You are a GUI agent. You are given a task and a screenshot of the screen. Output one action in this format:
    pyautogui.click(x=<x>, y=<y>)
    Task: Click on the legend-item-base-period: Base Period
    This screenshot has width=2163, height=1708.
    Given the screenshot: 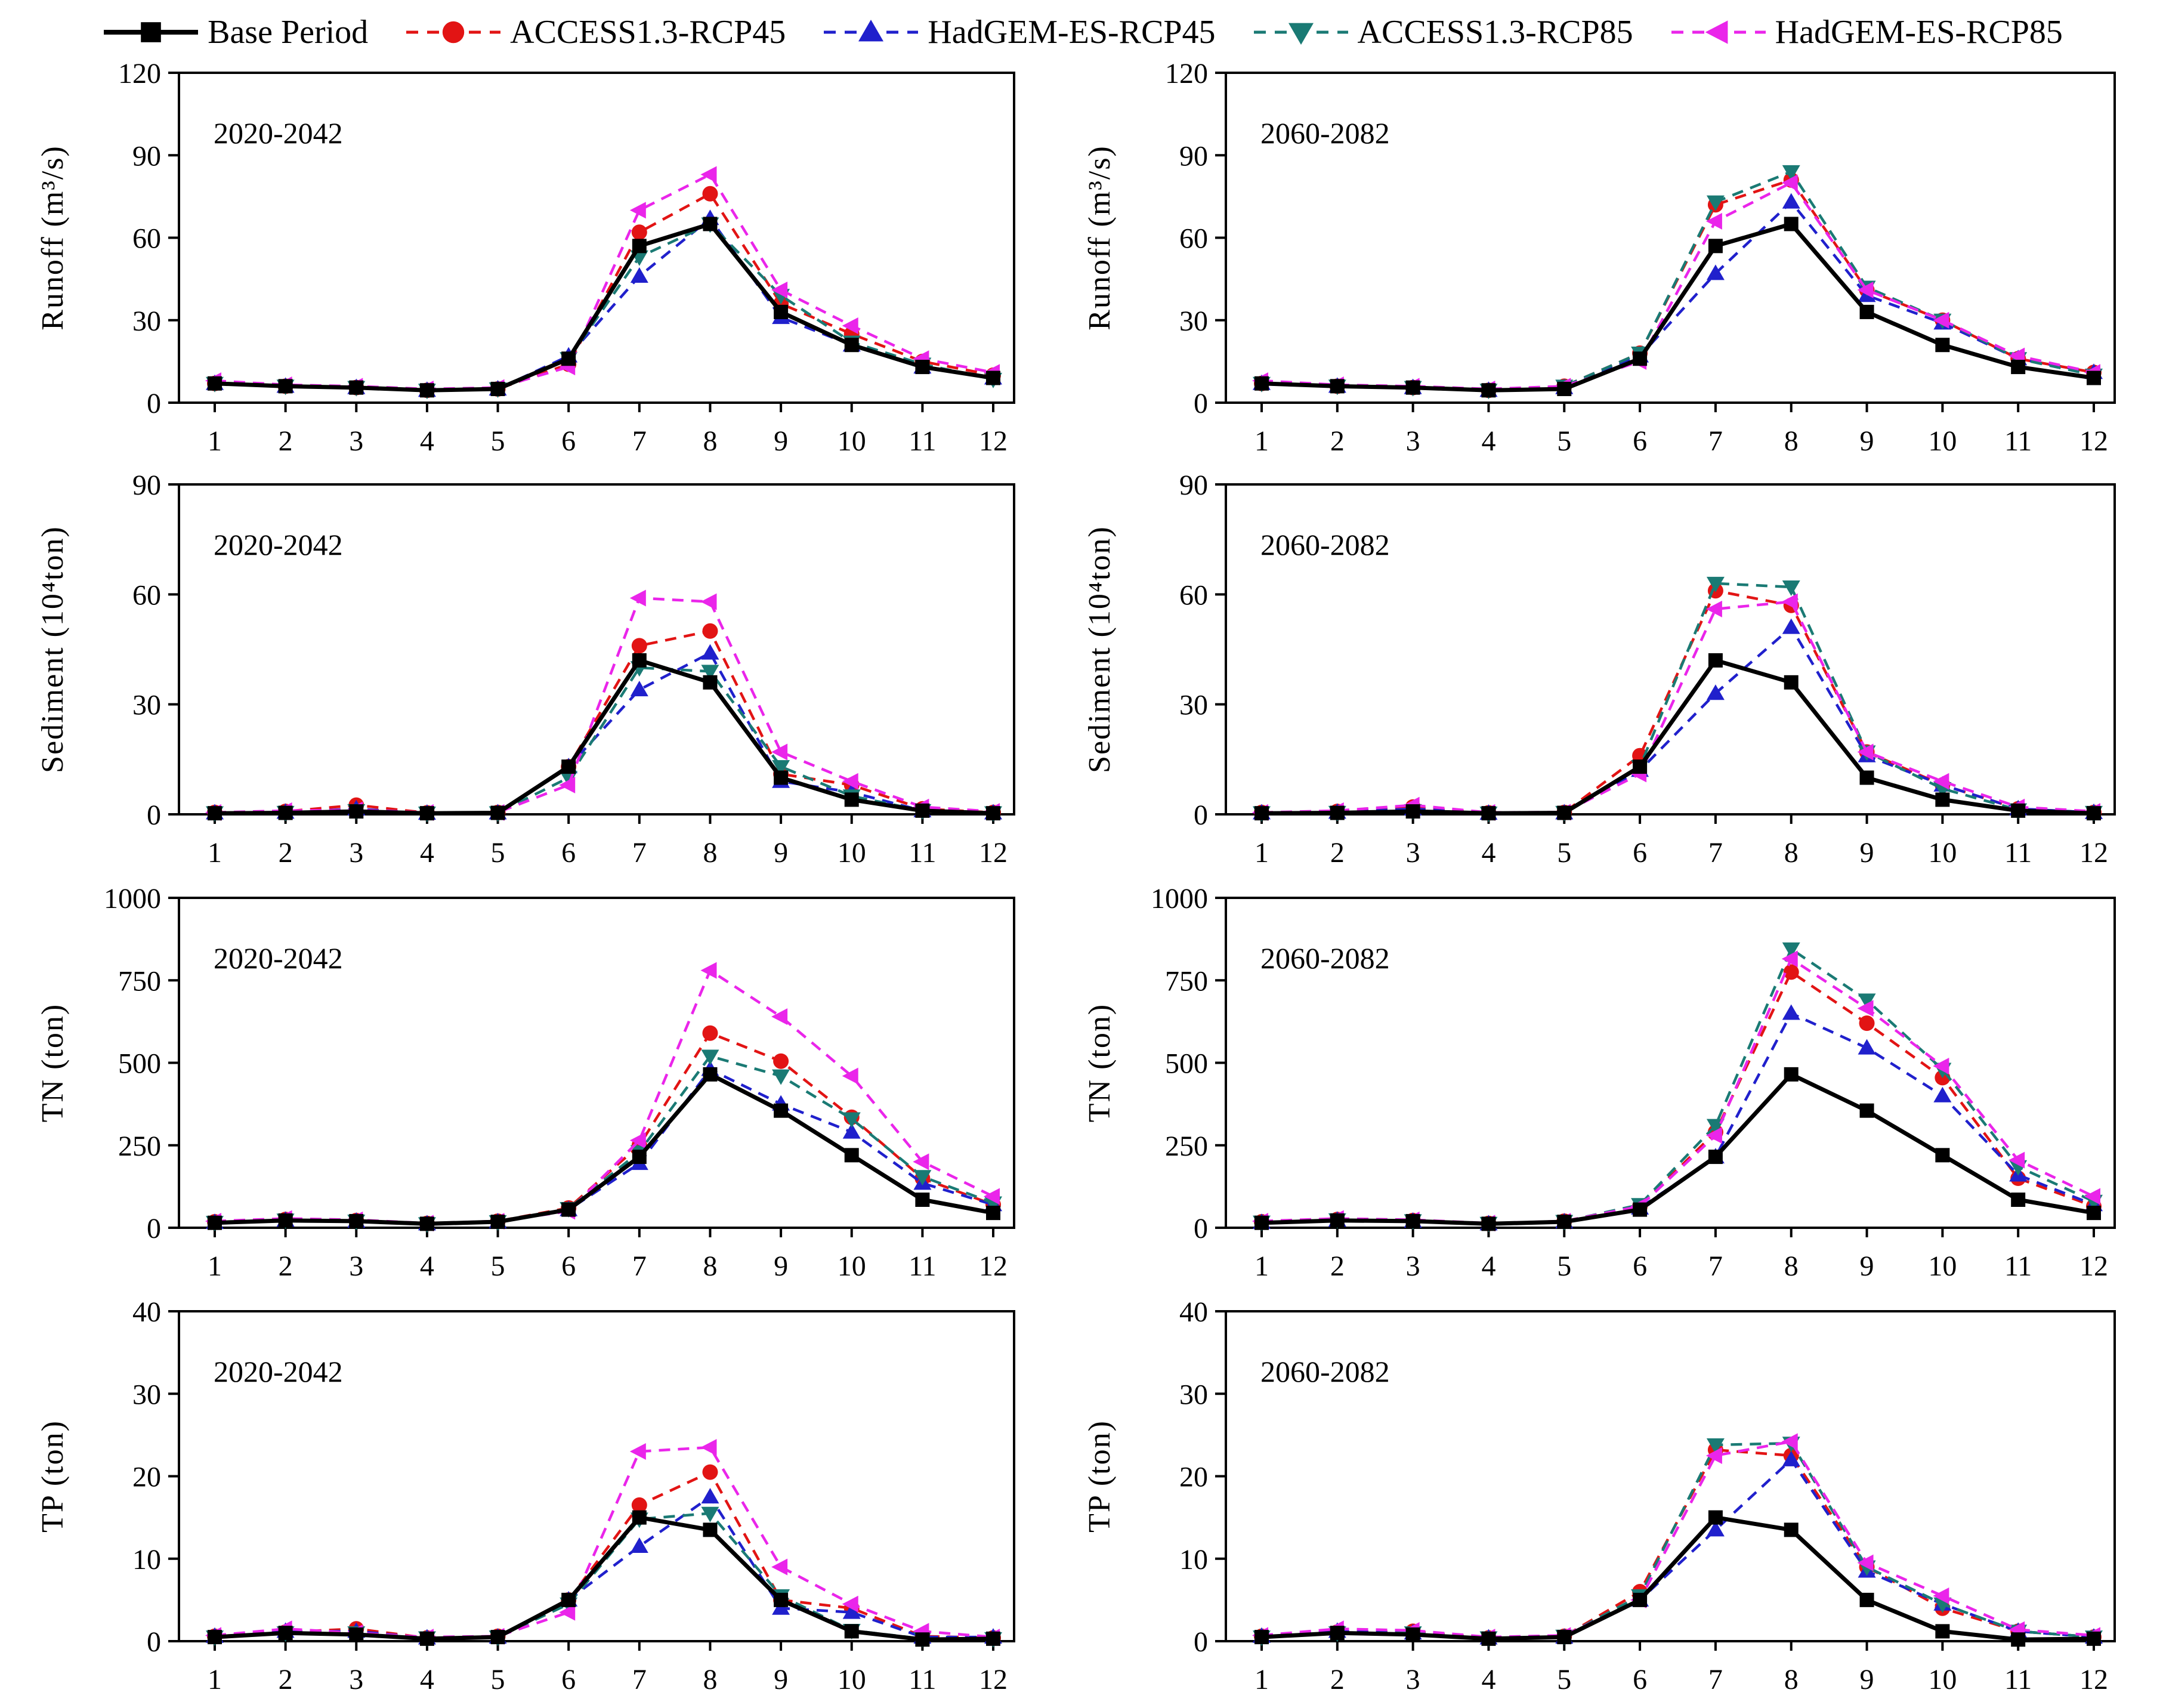 What is the action you would take?
    pyautogui.click(x=234, y=32)
    